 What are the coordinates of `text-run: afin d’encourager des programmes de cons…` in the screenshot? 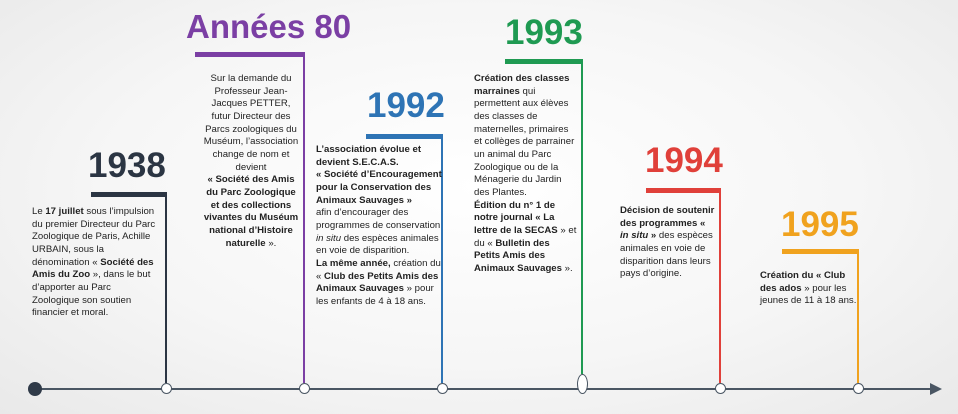 It's located at (378, 219).